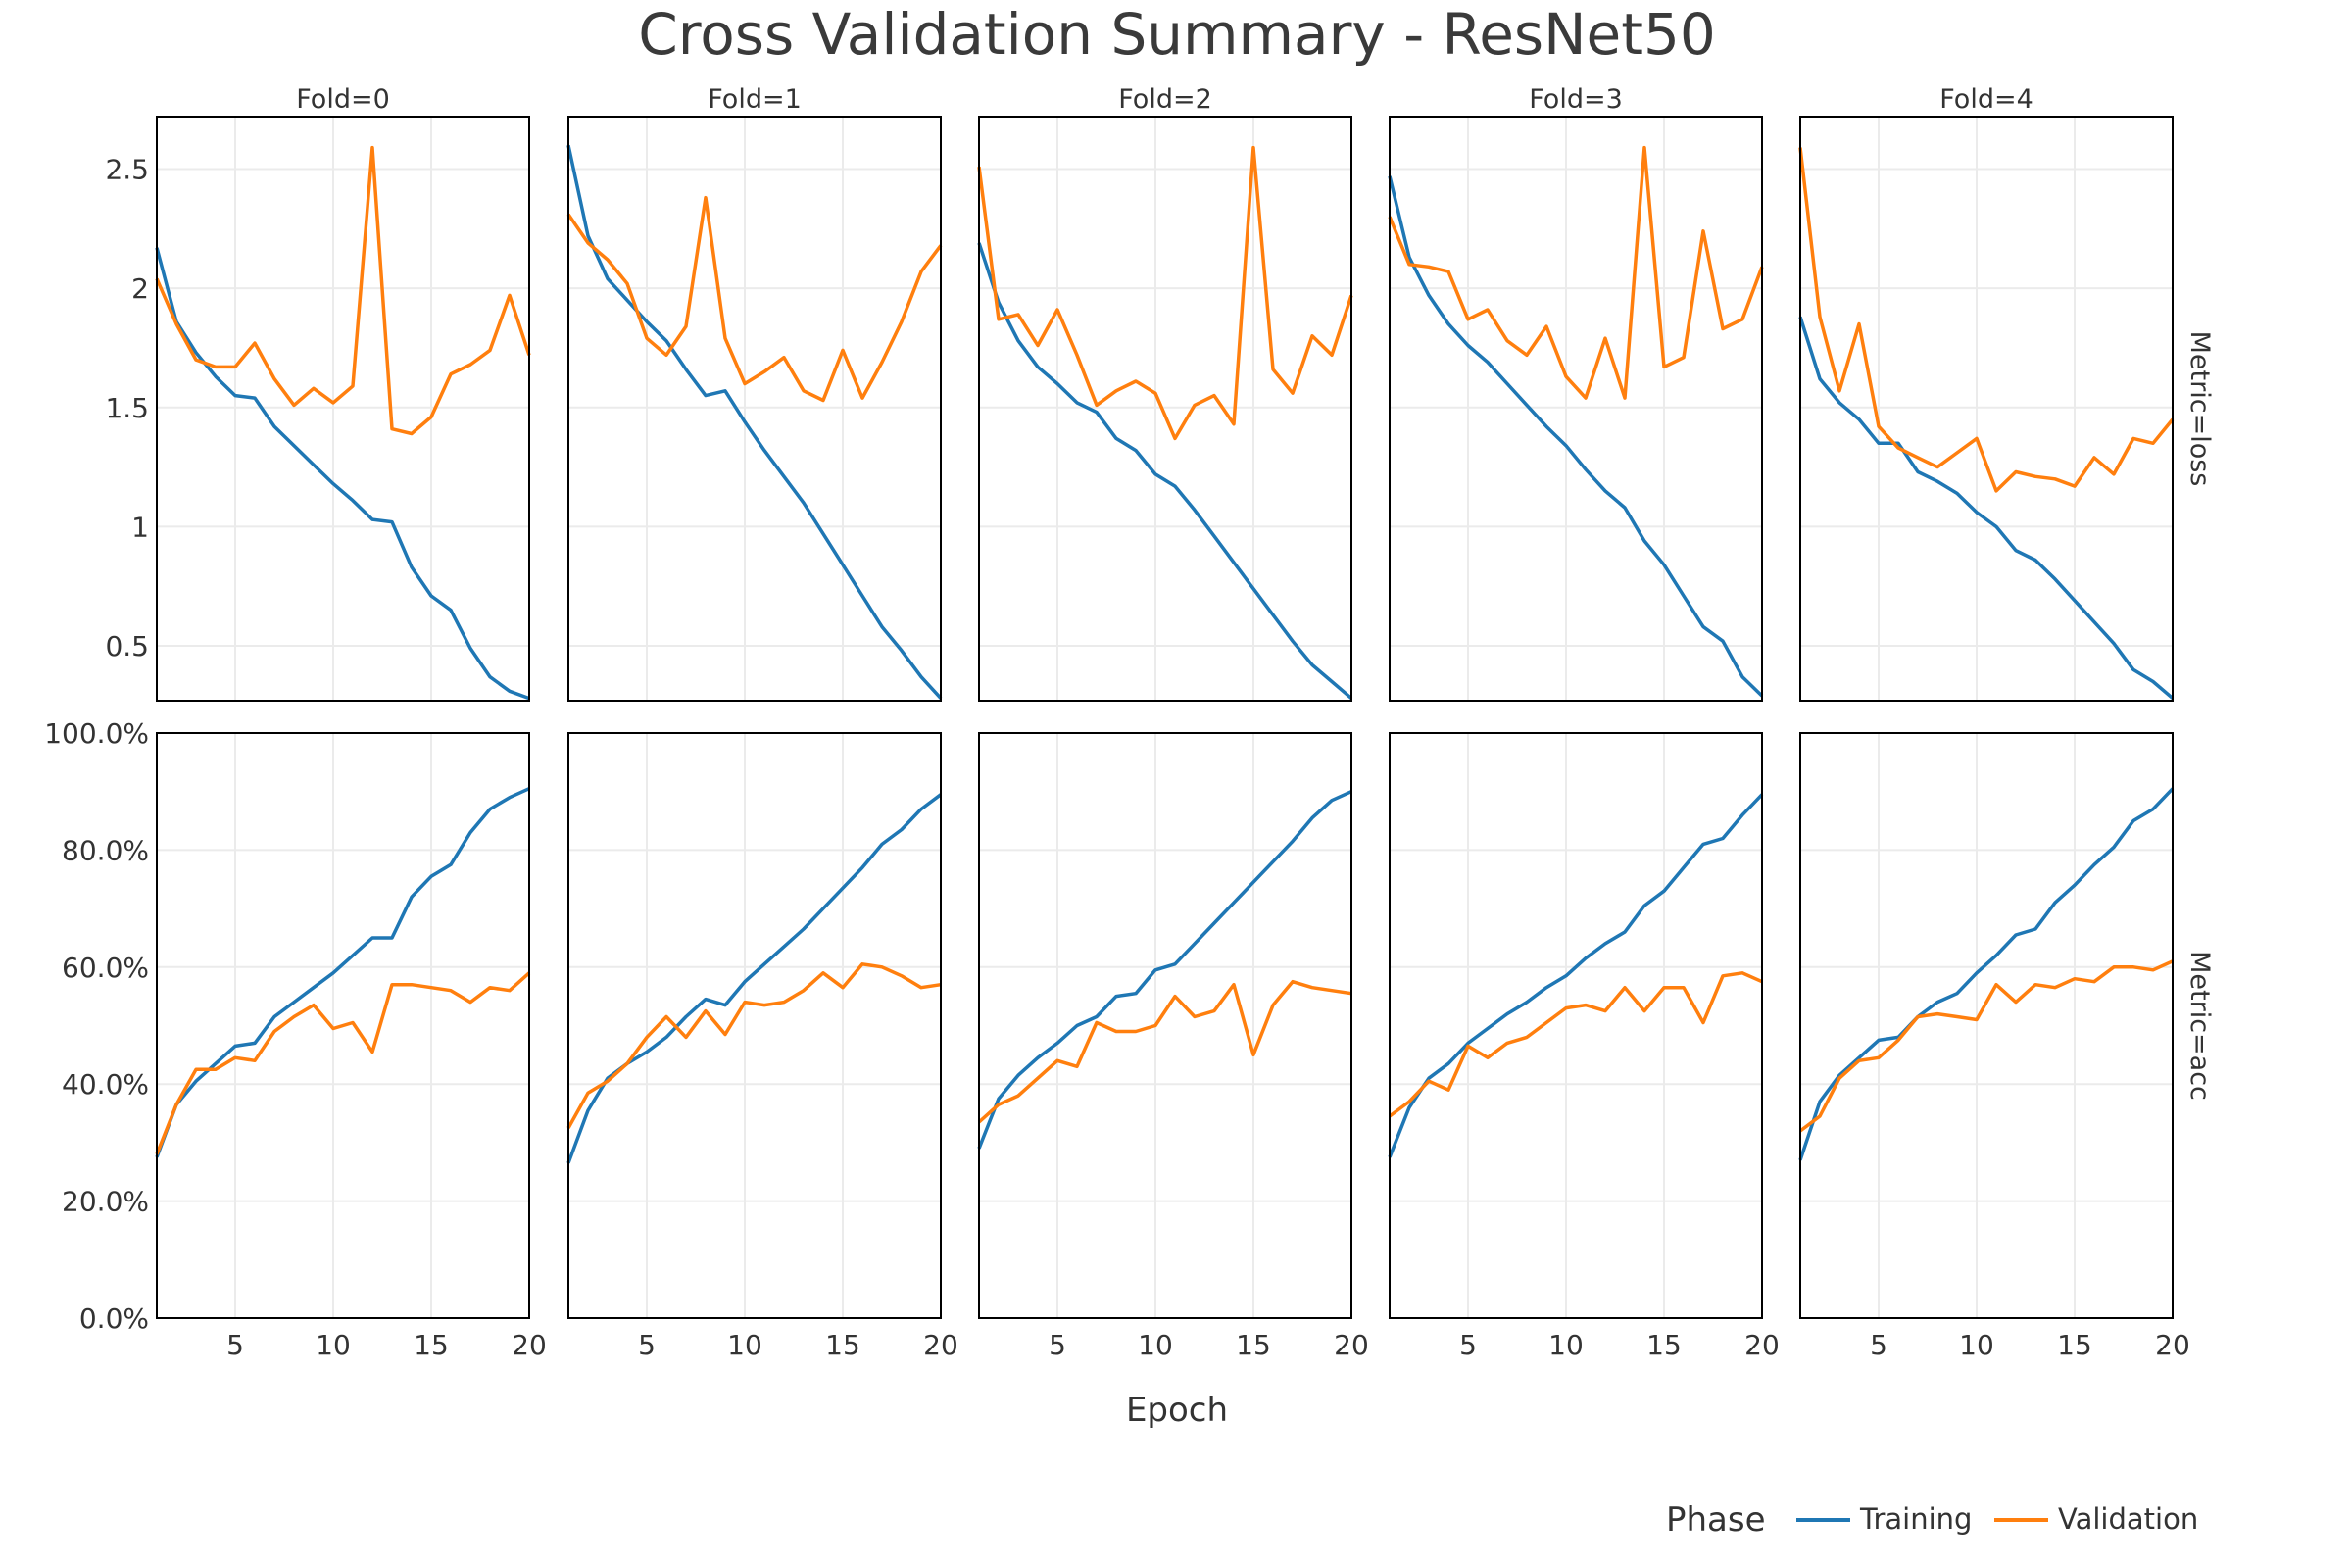  Describe the element at coordinates (105, 1084) in the screenshot. I see `y-tick-label: 40.0%` at that location.